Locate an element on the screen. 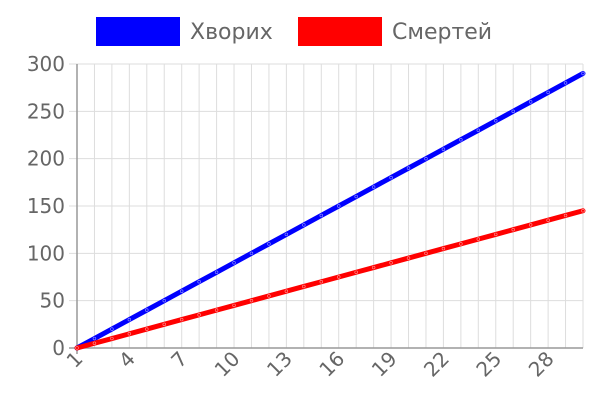  x-tick-label: 13 is located at coordinates (279, 364).